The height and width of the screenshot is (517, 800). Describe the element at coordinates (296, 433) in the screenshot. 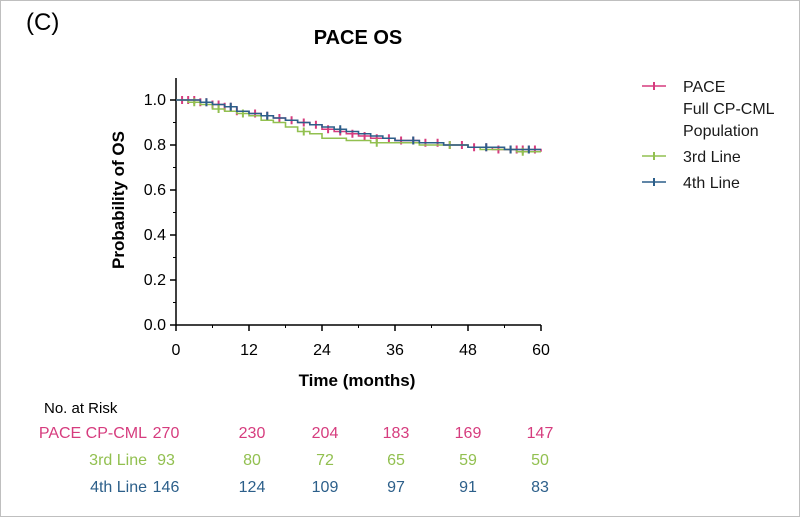

I see `risk-row-1: PACE CP-CML 270 230 204 183 169 147` at that location.